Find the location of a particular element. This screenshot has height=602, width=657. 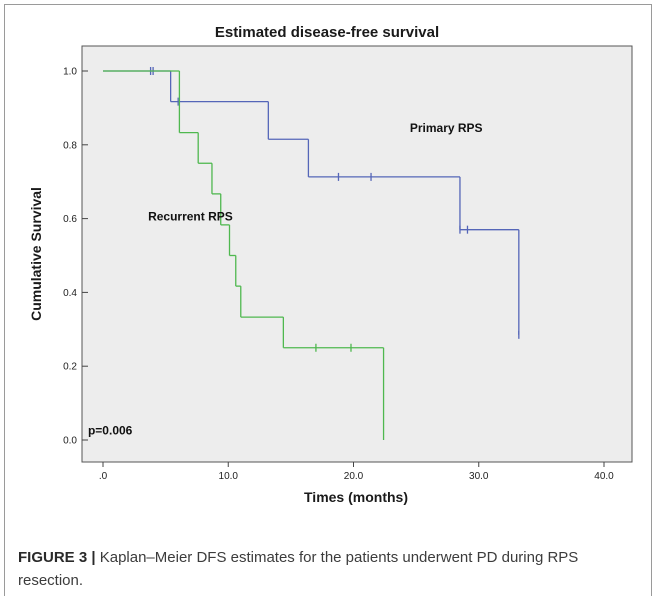

primary-rps-label: Primary RPS is located at coordinates (446, 128).